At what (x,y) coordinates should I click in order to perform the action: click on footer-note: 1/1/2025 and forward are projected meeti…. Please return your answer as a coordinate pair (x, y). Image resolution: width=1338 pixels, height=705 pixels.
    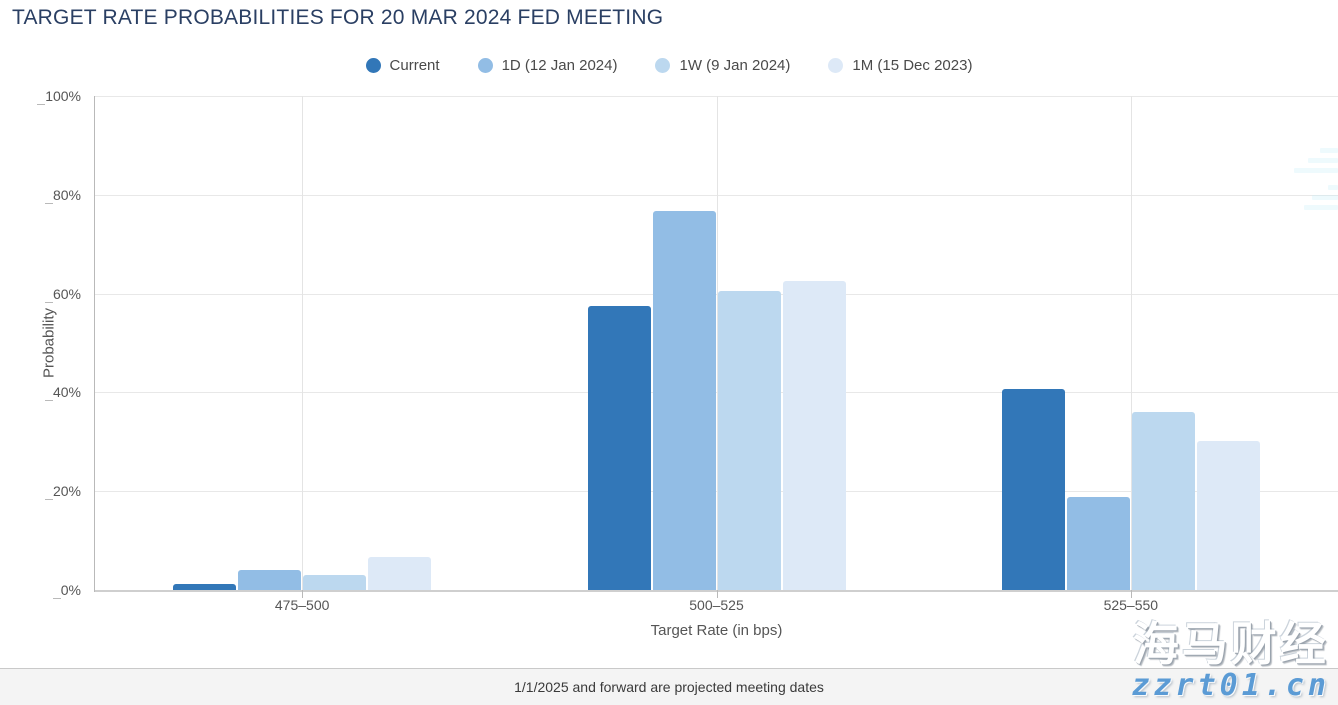
    Looking at the image, I should click on (669, 687).